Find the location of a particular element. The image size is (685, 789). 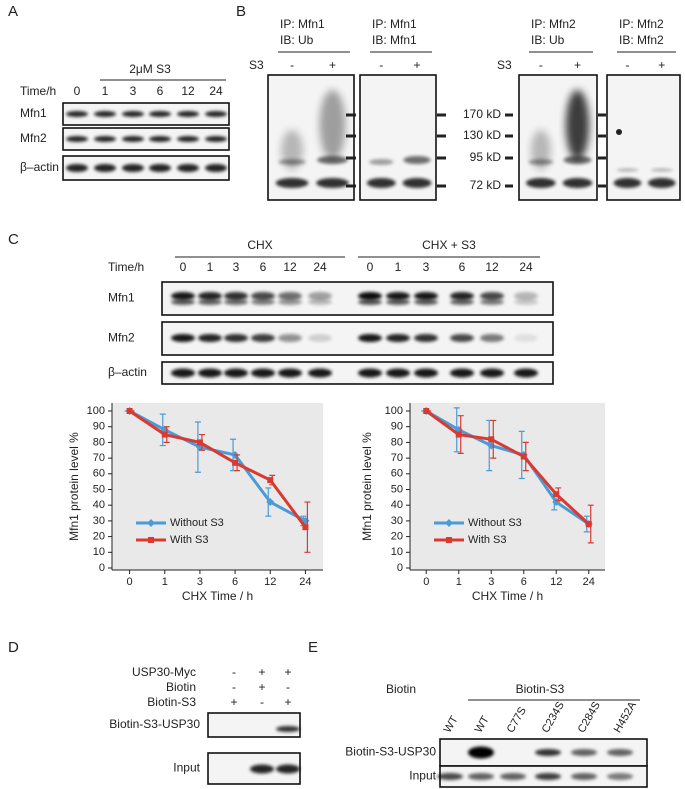

ip-label: IP: Mfn1 is located at coordinates (302, 24).